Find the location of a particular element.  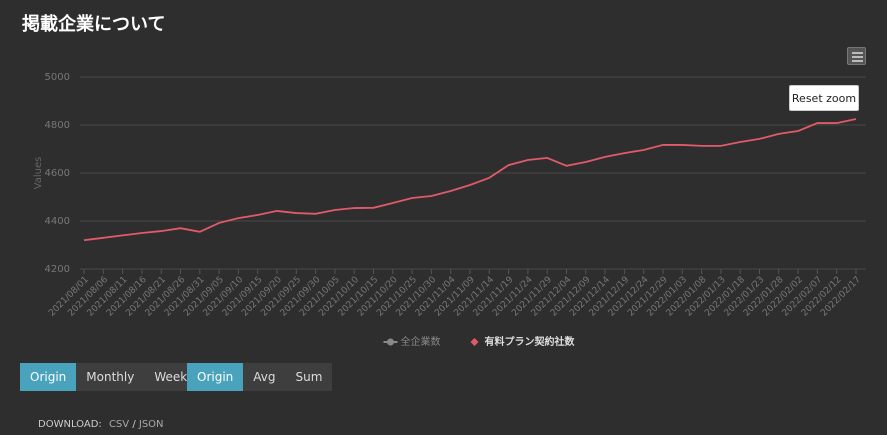

json-link: JSON is located at coordinates (151, 424).